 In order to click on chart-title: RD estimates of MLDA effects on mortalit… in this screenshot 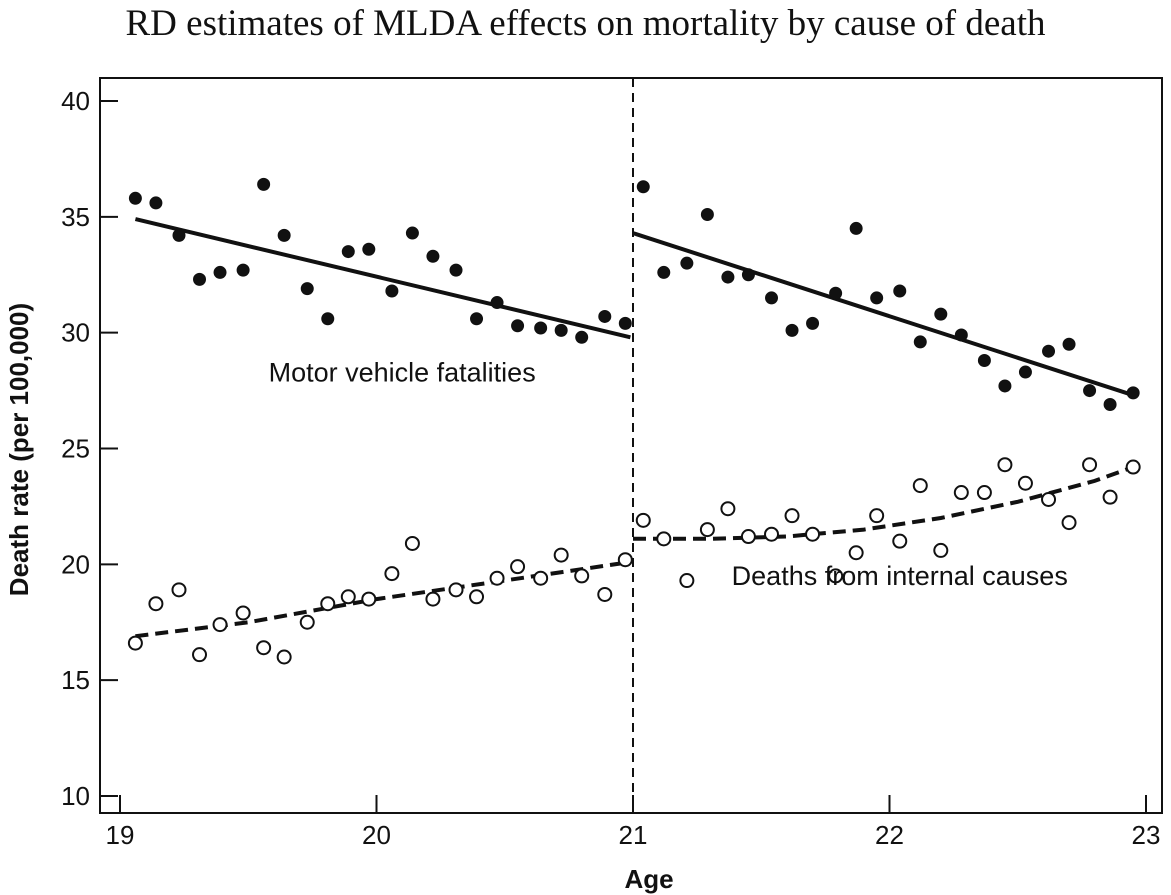, I will do `click(585, 23)`.